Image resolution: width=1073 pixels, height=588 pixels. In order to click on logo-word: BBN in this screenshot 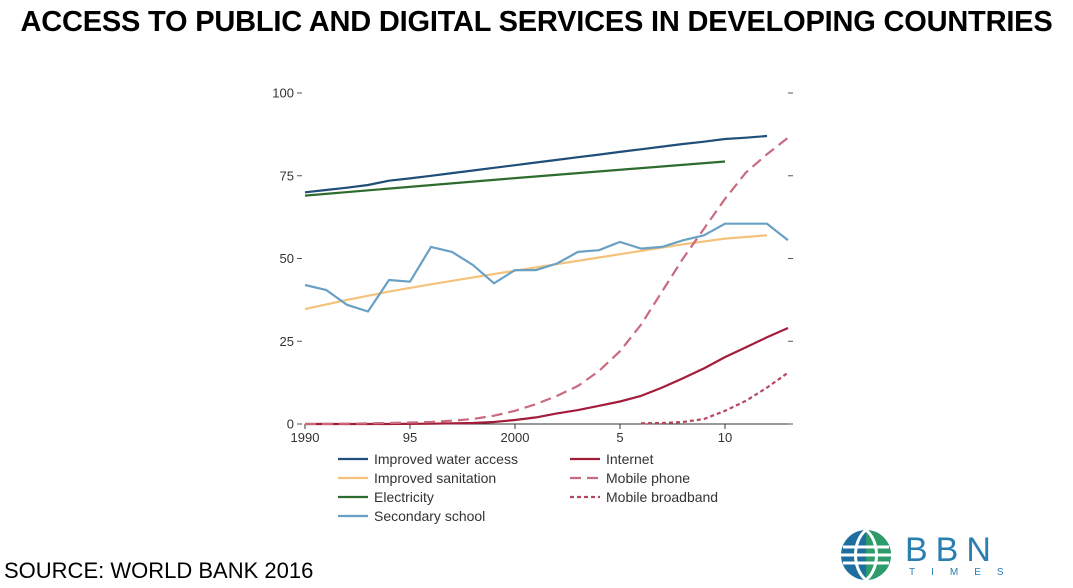, I will do `click(952, 550)`.